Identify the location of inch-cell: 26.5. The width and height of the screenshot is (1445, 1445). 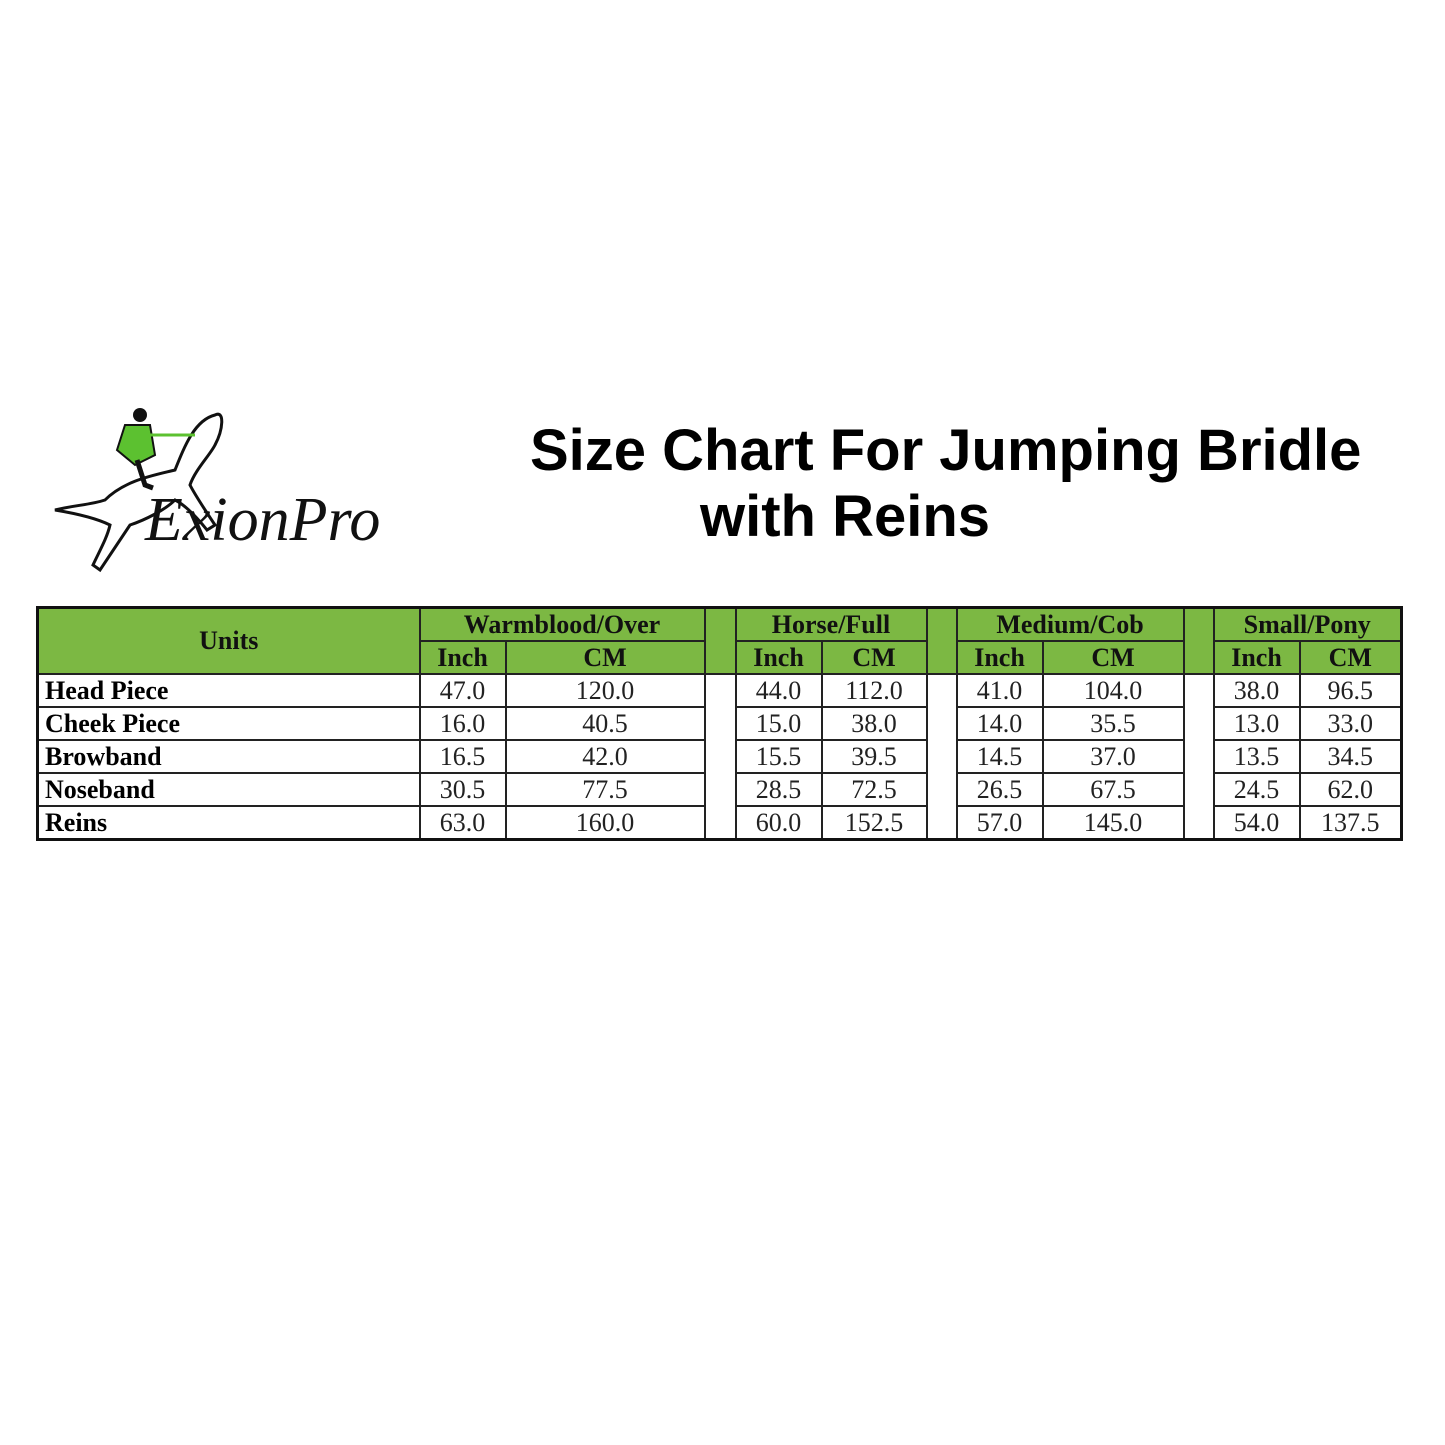
(999, 789).